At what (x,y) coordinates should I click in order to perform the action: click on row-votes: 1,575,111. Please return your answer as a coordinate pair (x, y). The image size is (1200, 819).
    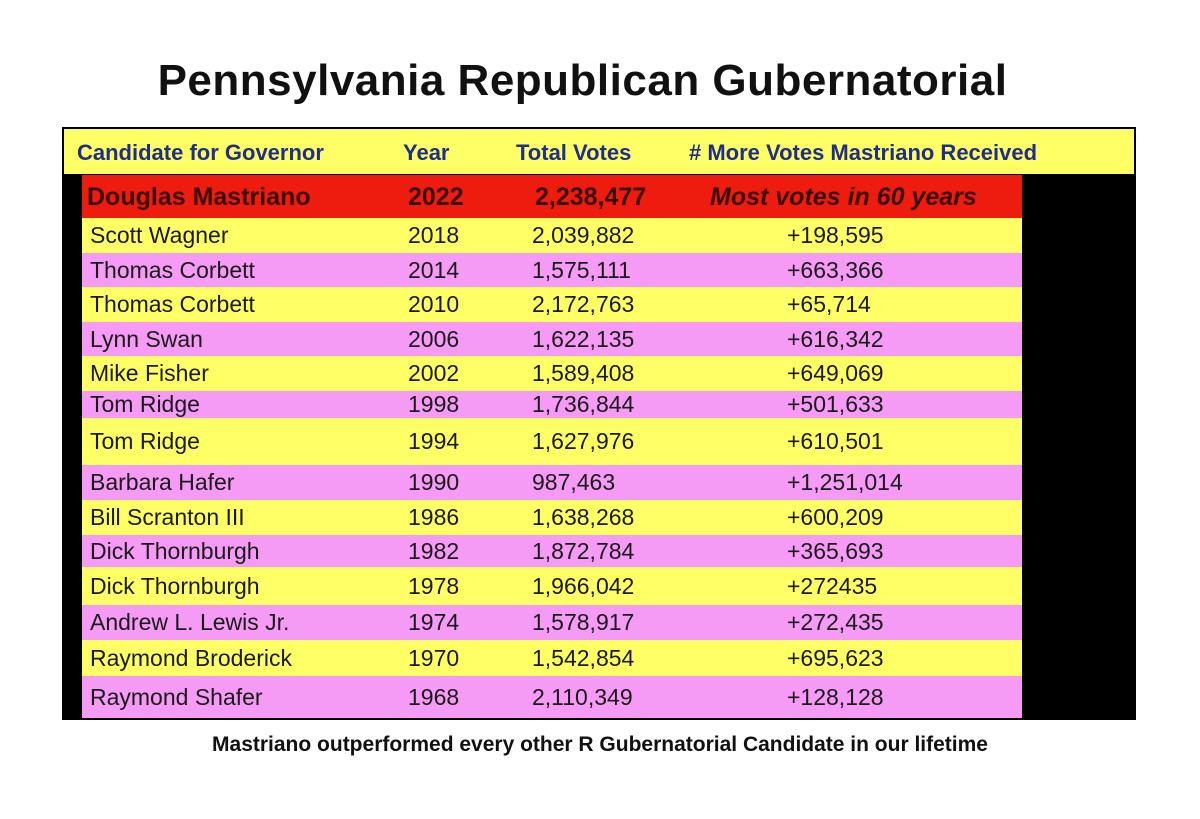
    Looking at the image, I should click on (581, 270).